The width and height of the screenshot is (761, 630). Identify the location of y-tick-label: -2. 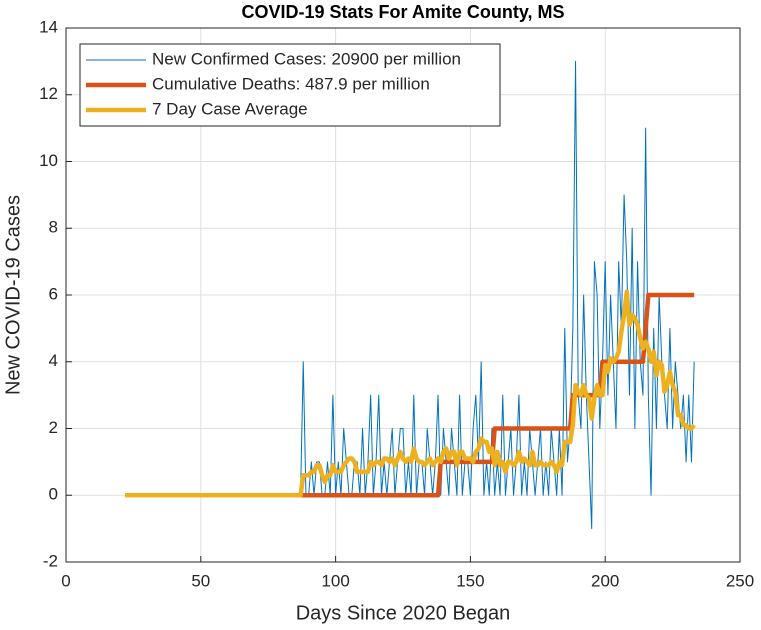
(50, 560).